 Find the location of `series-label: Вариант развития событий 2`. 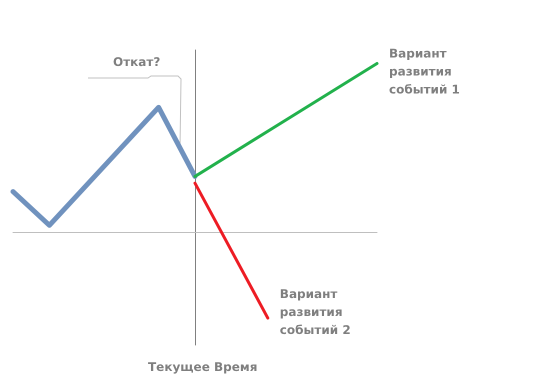

series-label: Вариант развития событий 2 is located at coordinates (315, 312).